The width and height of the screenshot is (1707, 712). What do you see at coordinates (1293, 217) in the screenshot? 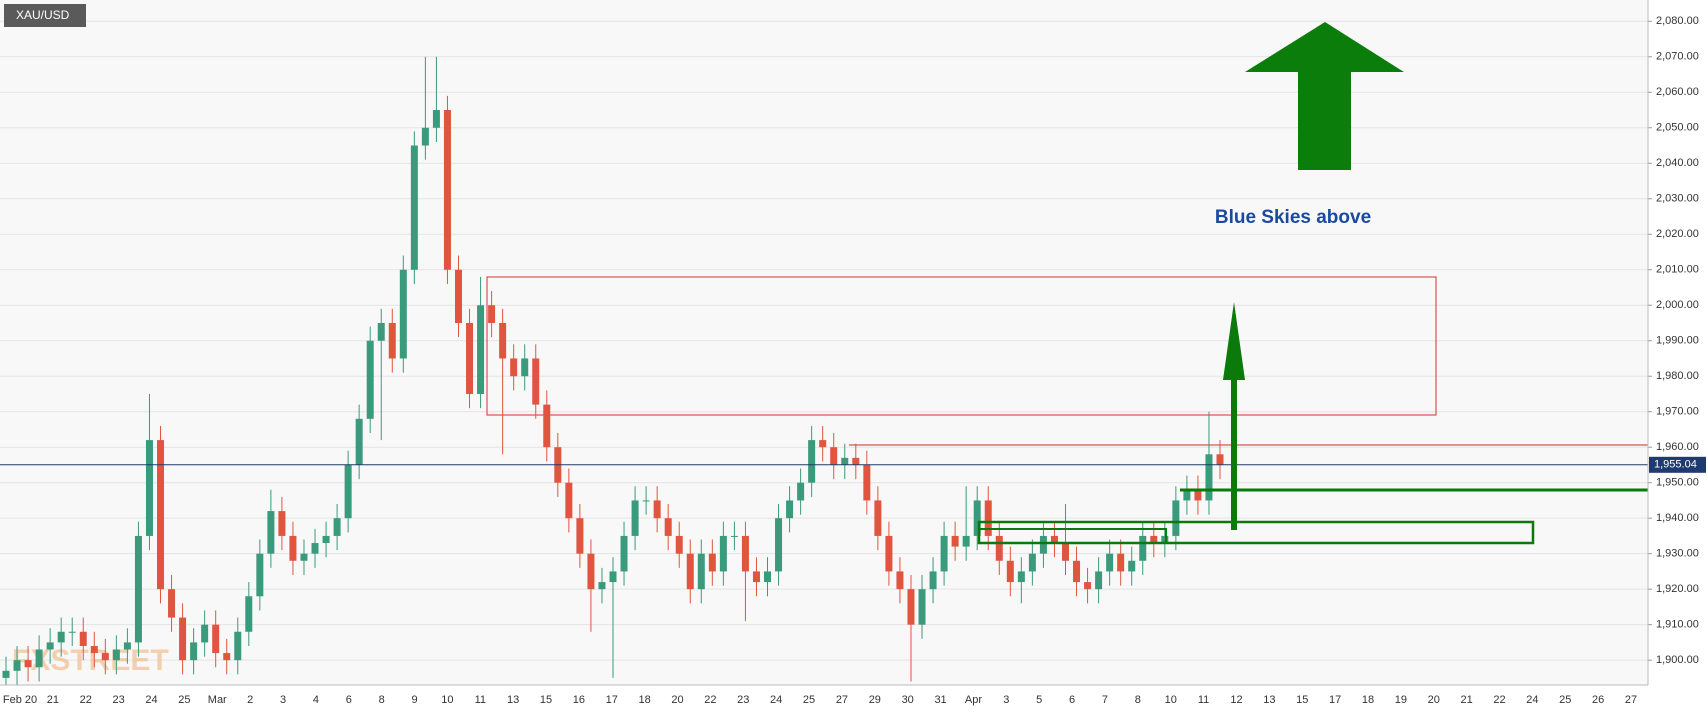
I see `annotation: Blue Skies above` at bounding box center [1293, 217].